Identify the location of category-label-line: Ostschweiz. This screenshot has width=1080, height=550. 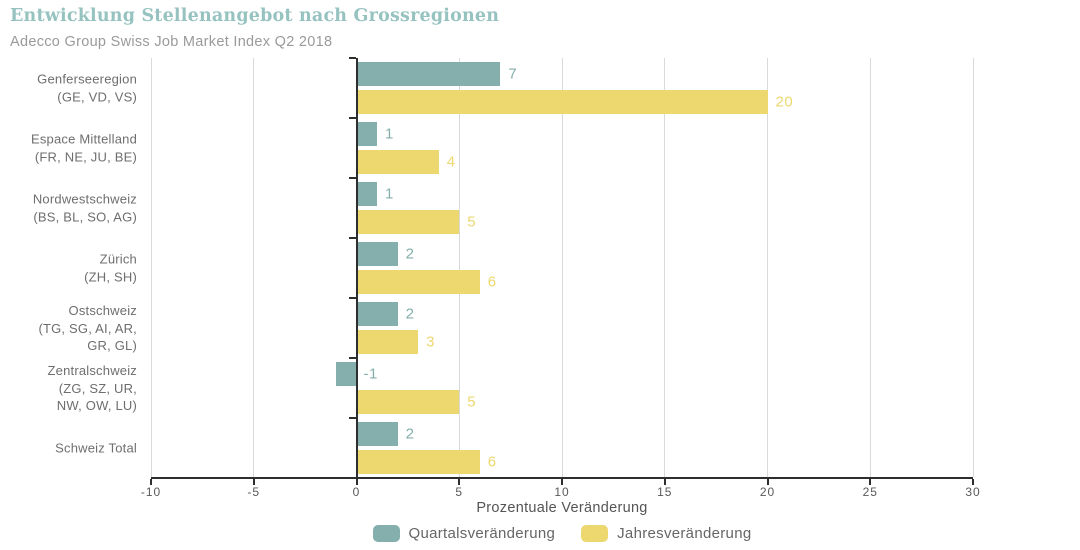
(102, 310).